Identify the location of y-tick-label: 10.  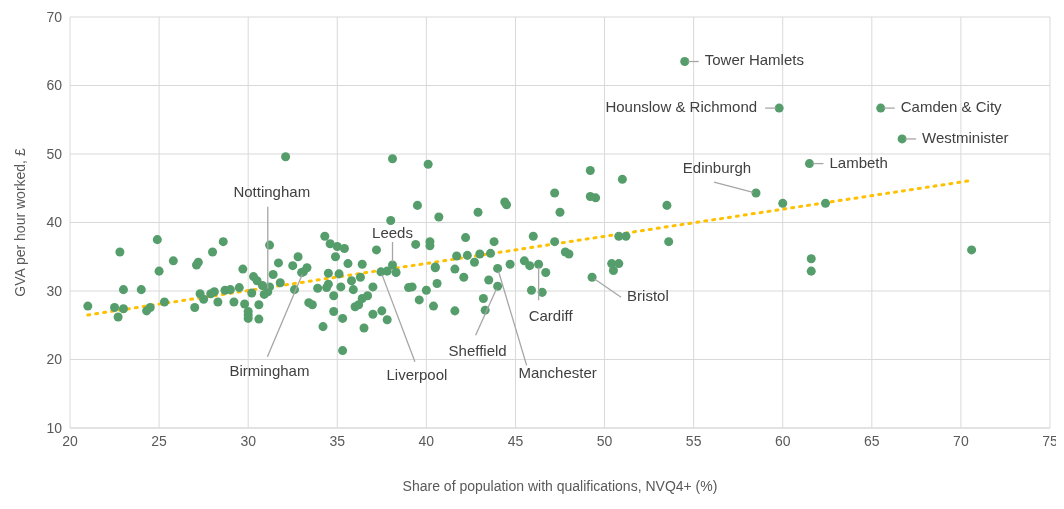
(54, 427).